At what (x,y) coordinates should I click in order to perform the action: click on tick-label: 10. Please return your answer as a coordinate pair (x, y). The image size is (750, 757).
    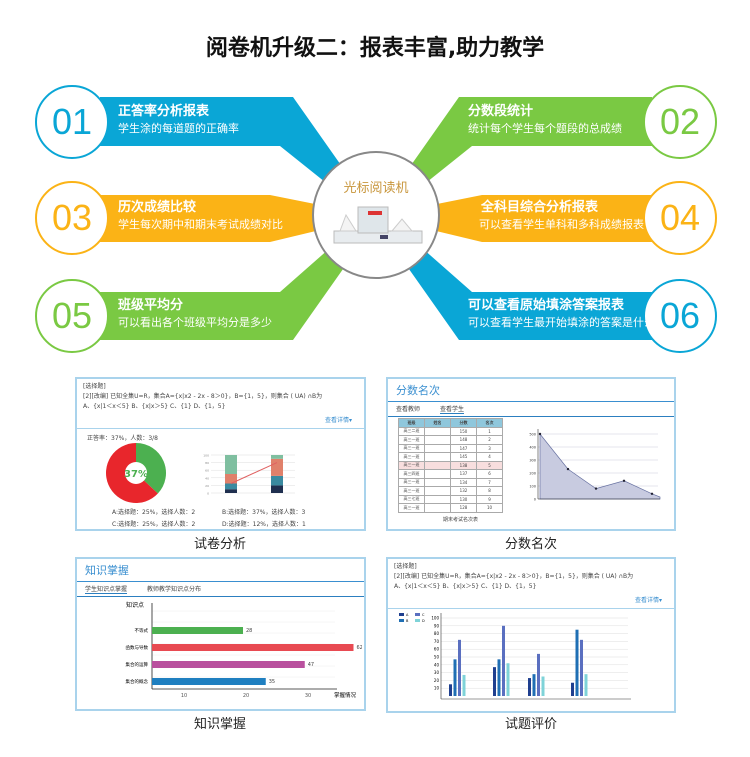
    Looking at the image, I should click on (184, 696).